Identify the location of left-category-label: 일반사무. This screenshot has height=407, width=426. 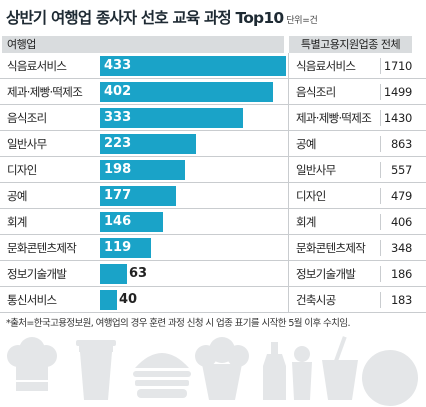
(27, 144).